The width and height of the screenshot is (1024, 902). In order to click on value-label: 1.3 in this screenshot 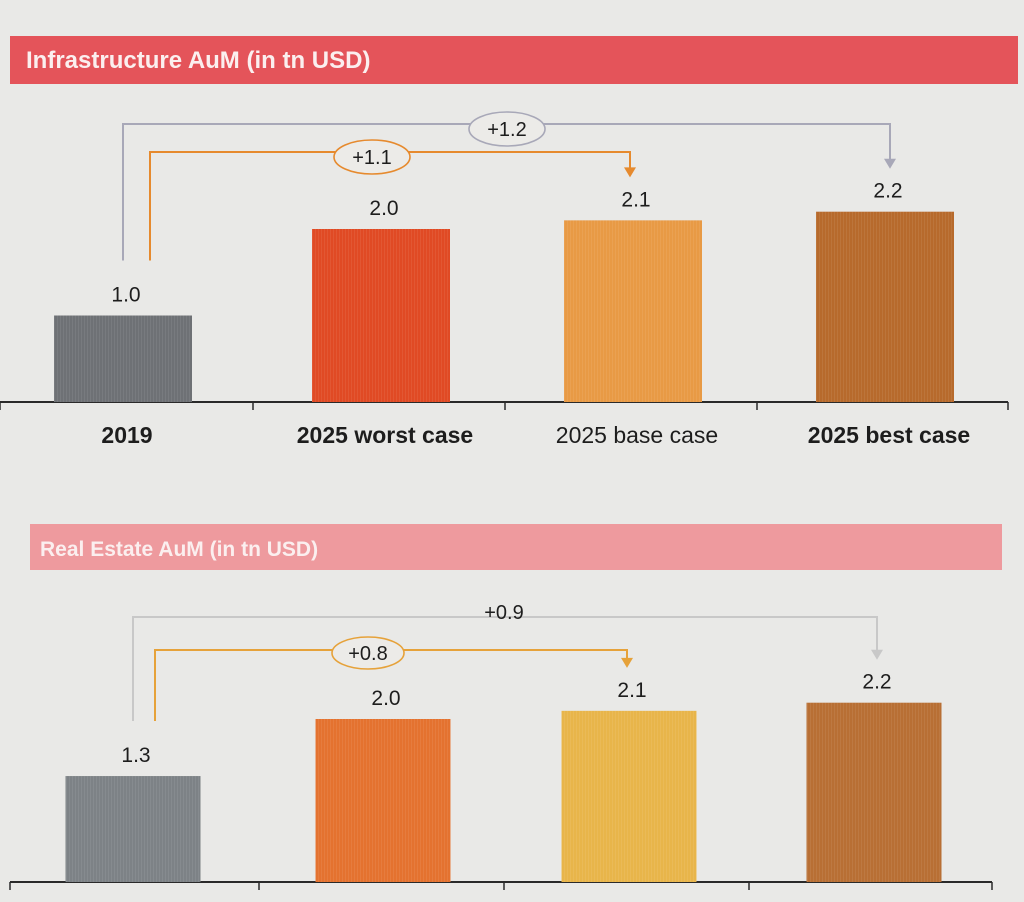, I will do `click(135, 755)`.